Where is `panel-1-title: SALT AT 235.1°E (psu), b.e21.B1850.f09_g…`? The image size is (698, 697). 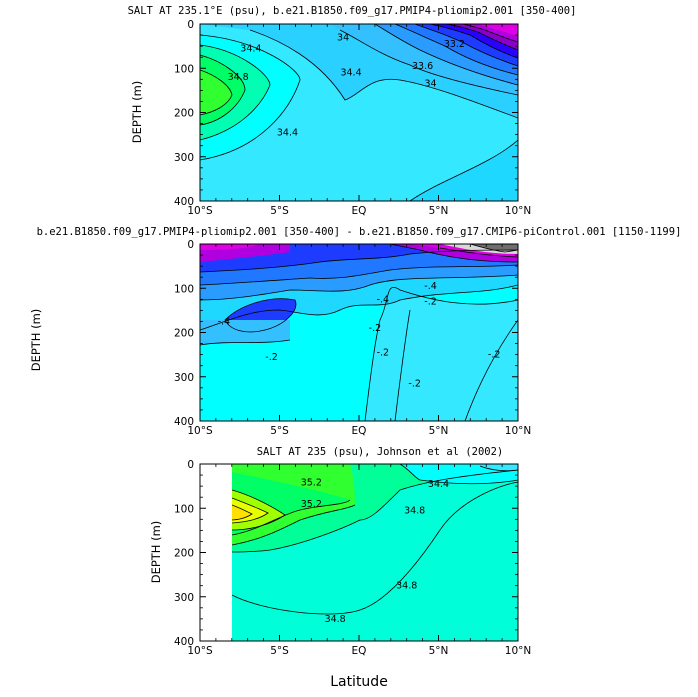
panel-1-title: SALT AT 235.1°E (psu), b.e21.B1850.f09_g… is located at coordinates (352, 11).